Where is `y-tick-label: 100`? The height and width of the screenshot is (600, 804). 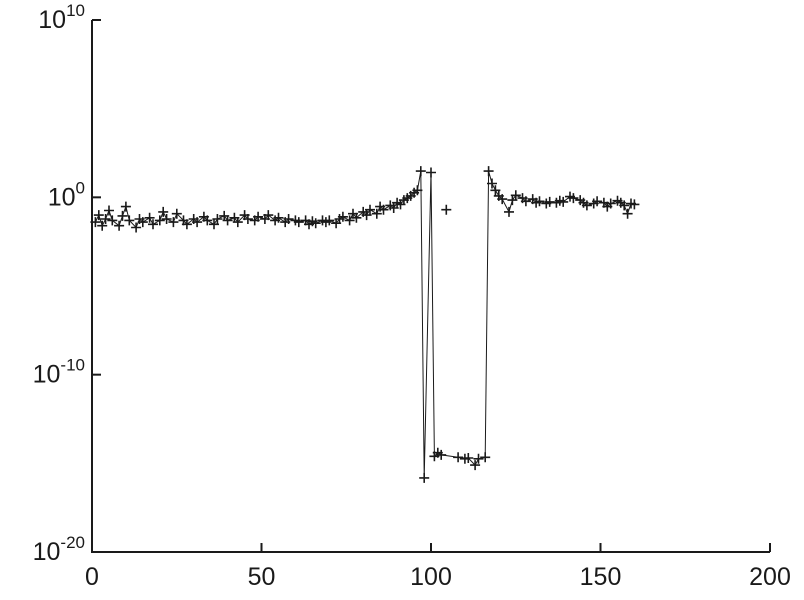 y-tick-label: 100 is located at coordinates (66, 194).